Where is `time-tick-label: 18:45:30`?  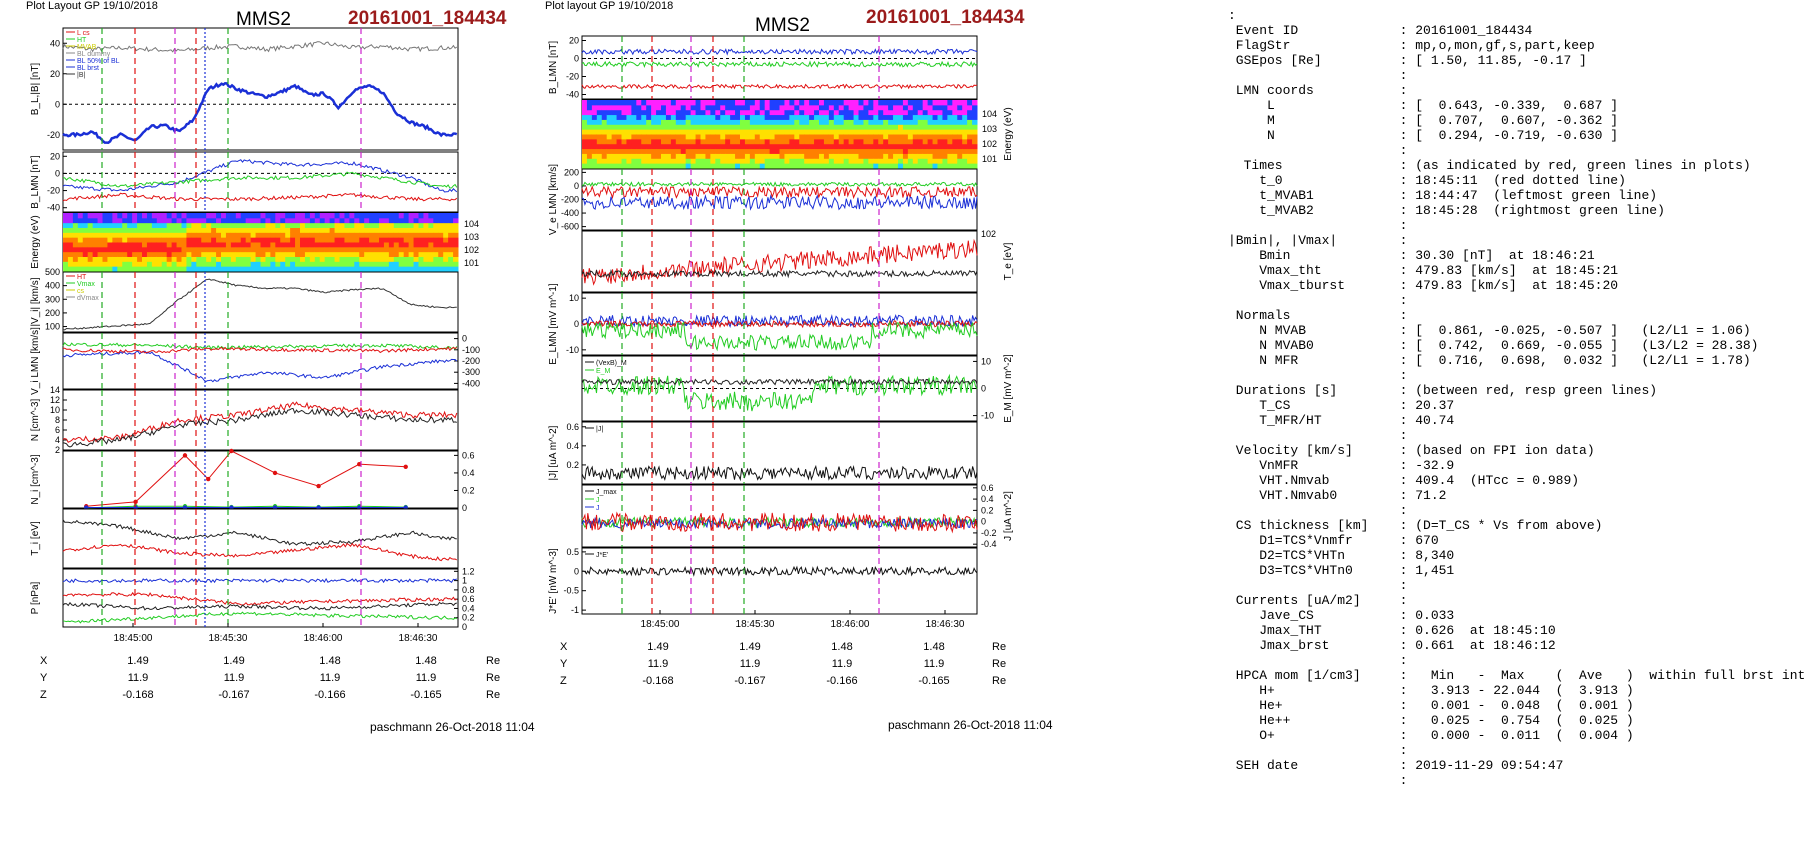 time-tick-label: 18:45:30 is located at coordinates (755, 624).